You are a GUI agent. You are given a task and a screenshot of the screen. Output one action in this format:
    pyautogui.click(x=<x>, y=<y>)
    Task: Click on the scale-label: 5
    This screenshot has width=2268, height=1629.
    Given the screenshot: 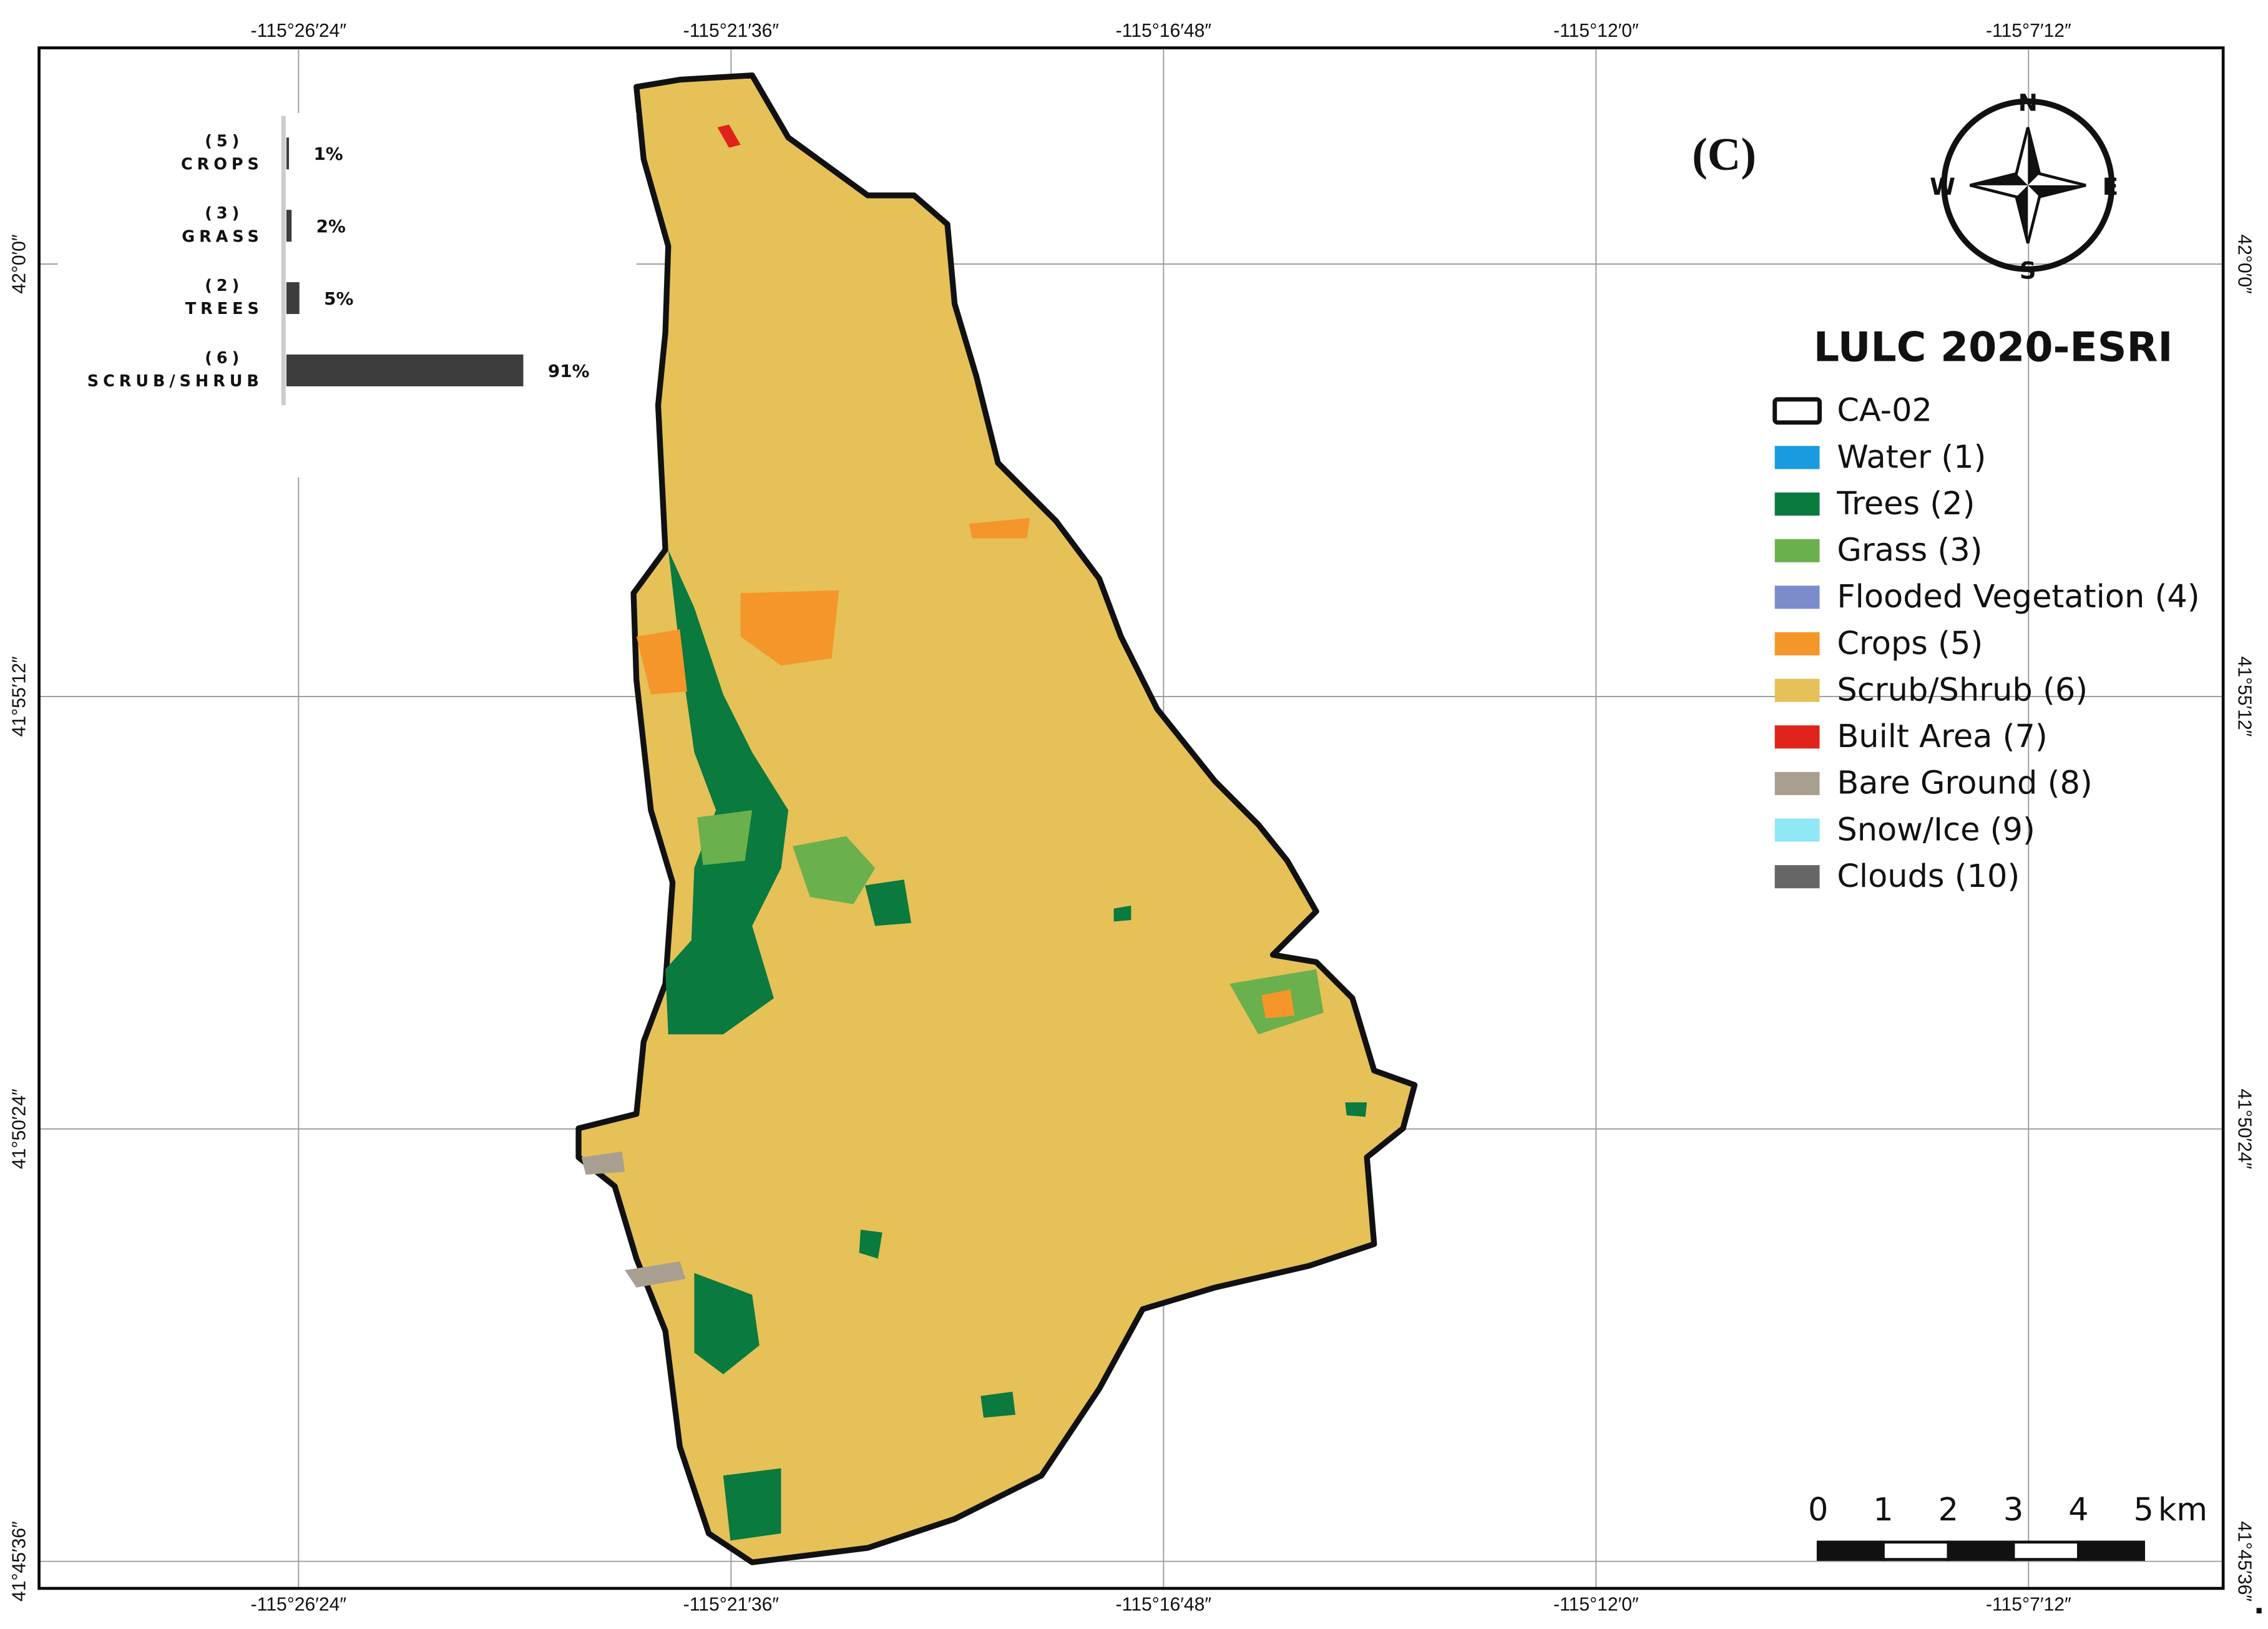 What is the action you would take?
    pyautogui.click(x=2143, y=1510)
    